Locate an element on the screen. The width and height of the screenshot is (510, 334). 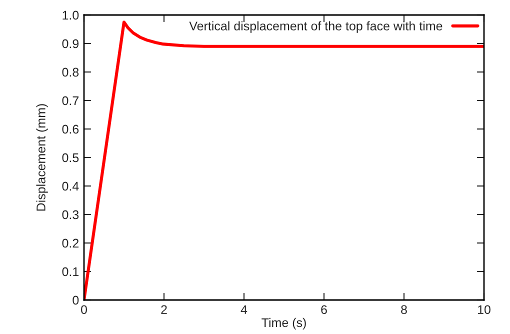
x-axis-title: Time (s) is located at coordinates (284, 324).